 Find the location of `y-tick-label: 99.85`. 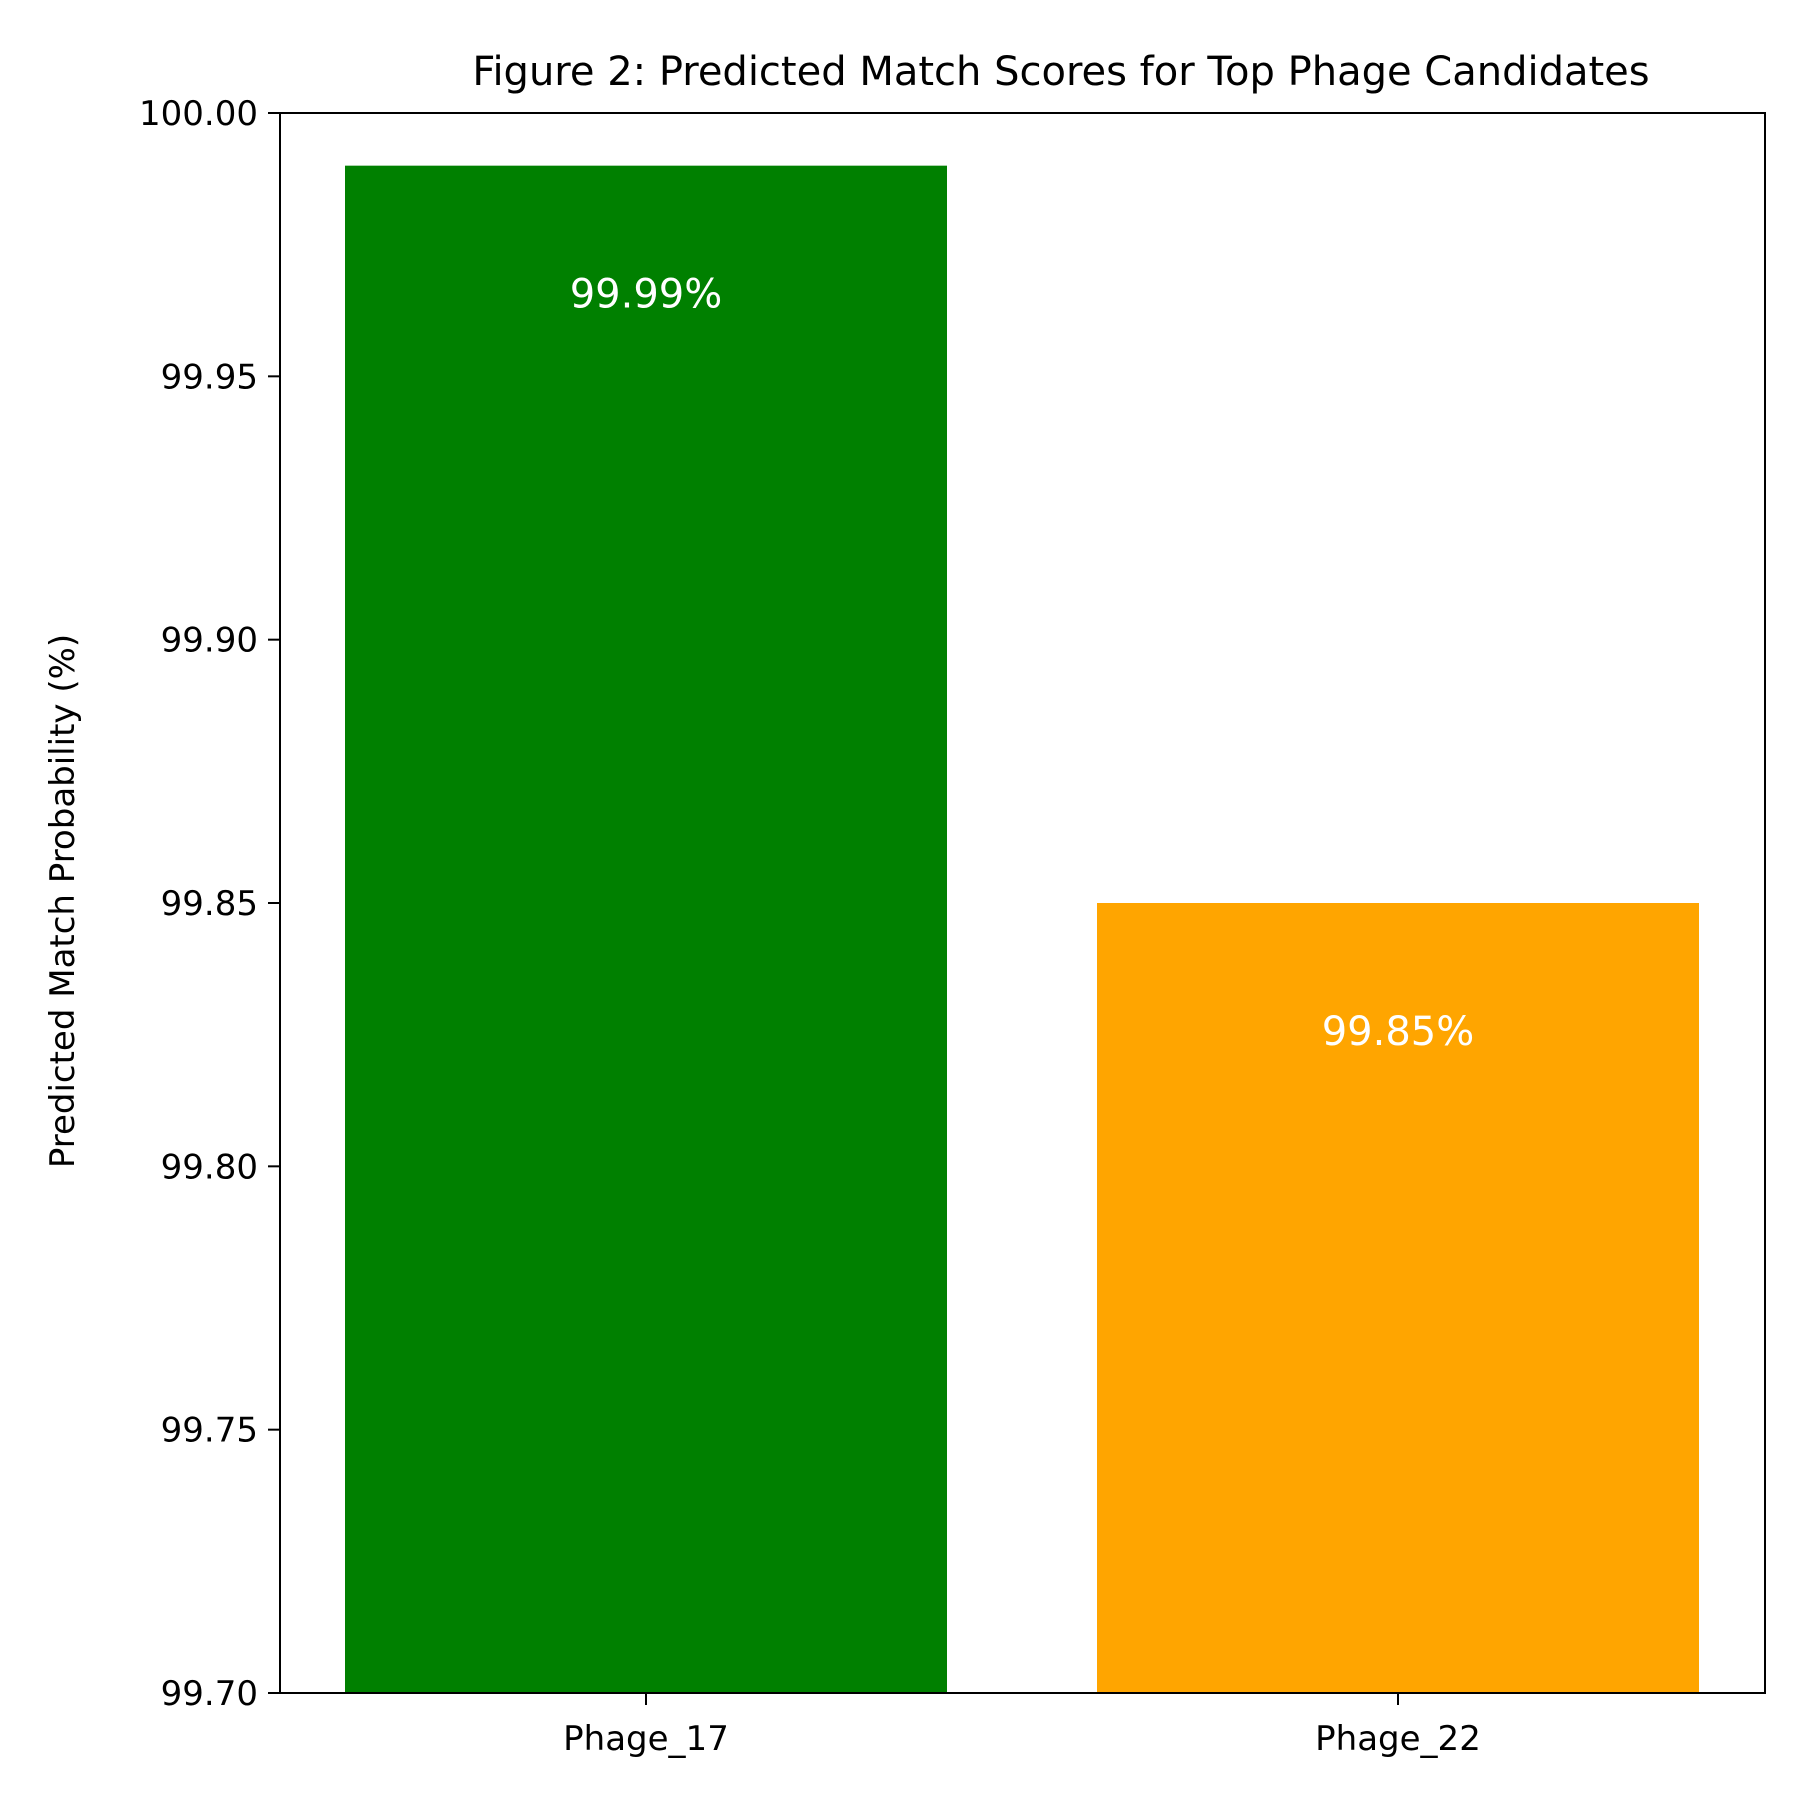

y-tick-label: 99.85 is located at coordinates (209, 904).